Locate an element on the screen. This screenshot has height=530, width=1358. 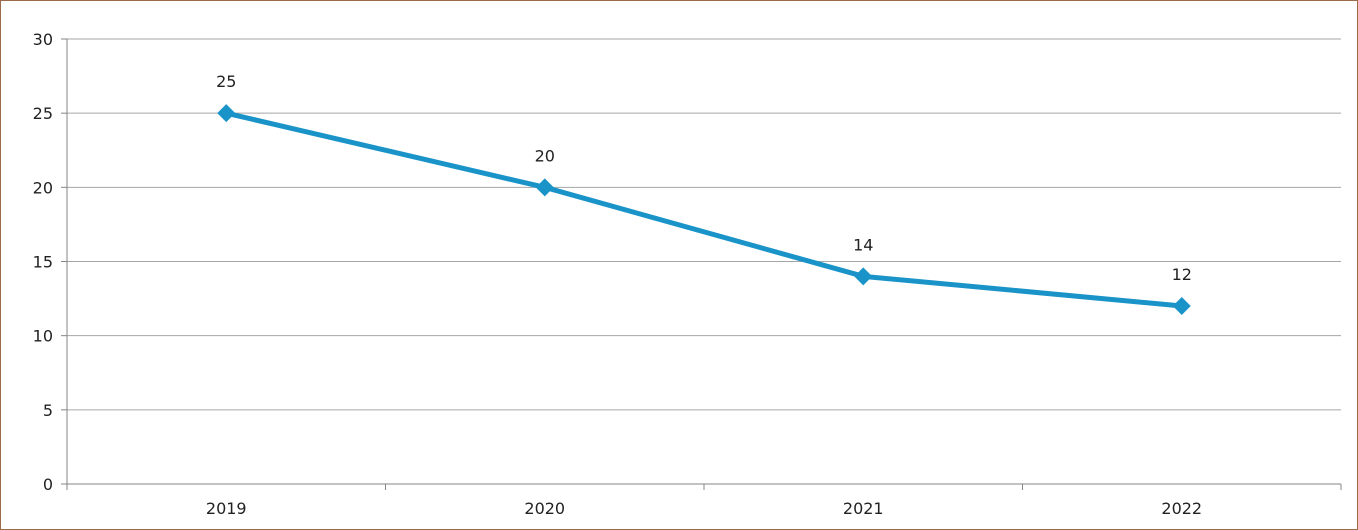
y-tick-label-5: 5 is located at coordinates (48, 410).